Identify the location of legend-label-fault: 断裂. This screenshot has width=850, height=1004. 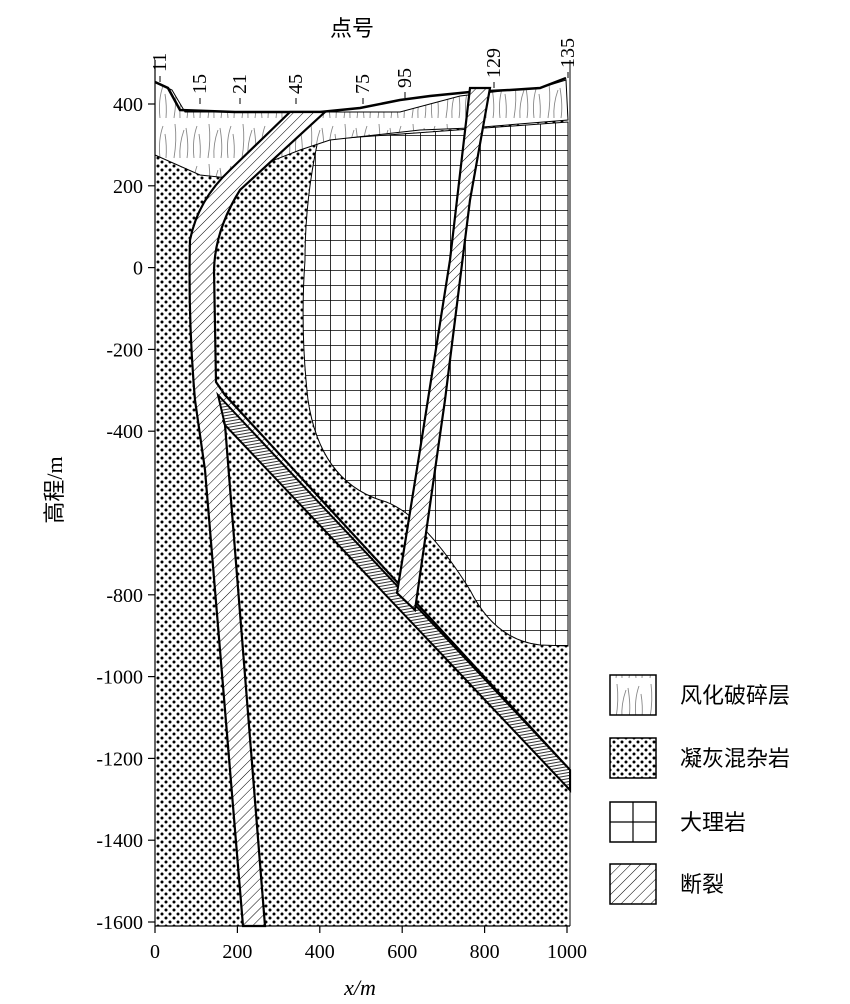
(702, 884).